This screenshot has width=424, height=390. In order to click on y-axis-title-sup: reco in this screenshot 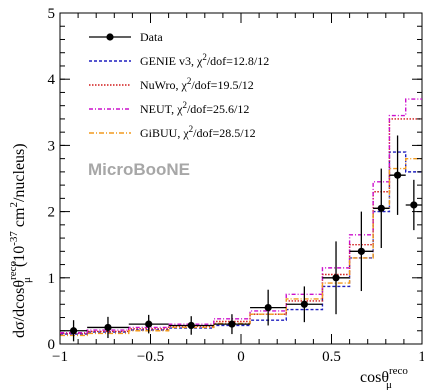, I will do `click(13, 270)`.